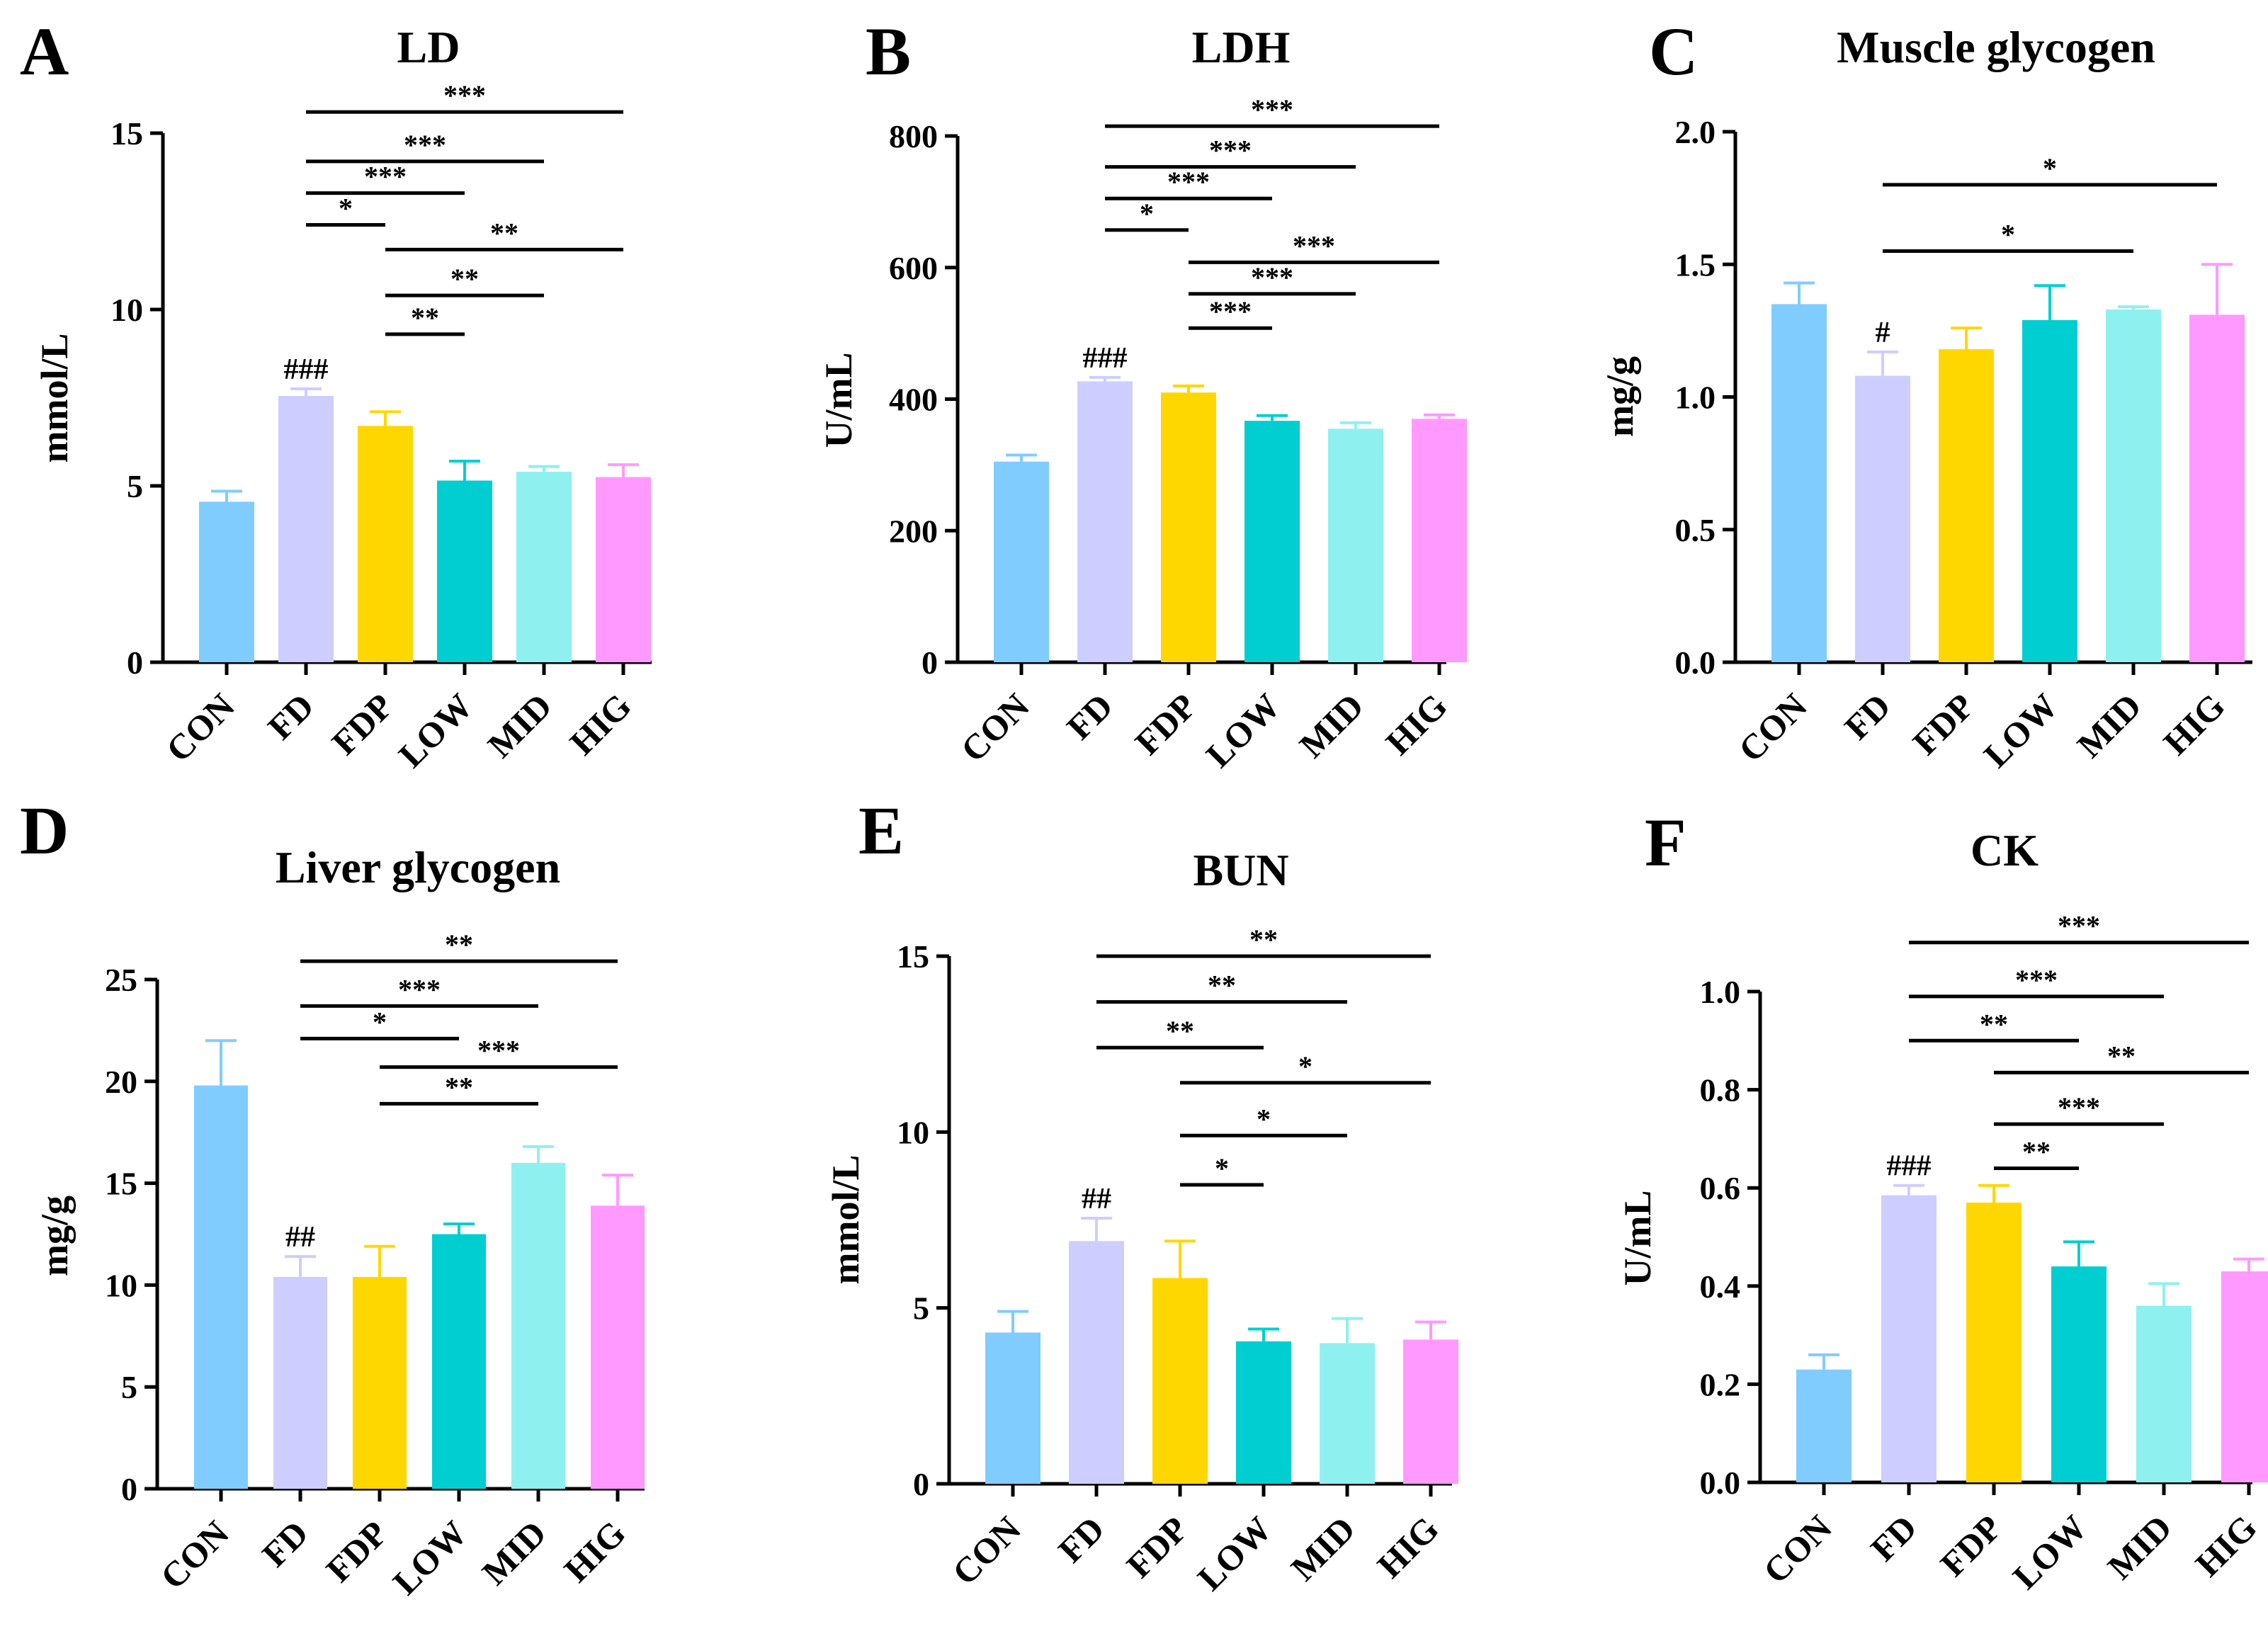 The height and width of the screenshot is (1629, 2268). I want to click on model-marker: #, so click(1883, 333).